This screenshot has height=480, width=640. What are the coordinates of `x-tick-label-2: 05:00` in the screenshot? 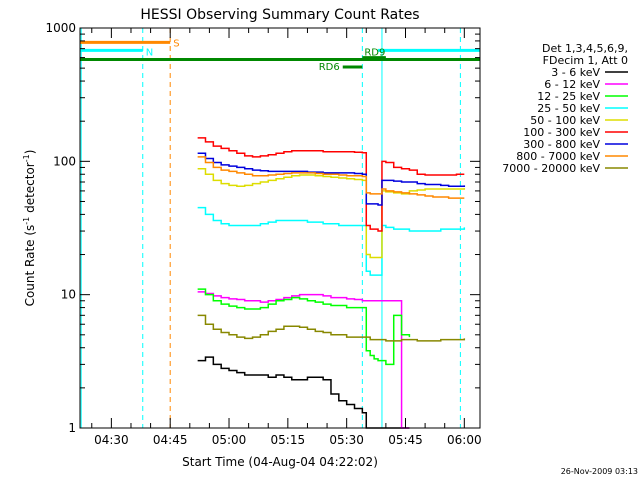 It's located at (229, 440).